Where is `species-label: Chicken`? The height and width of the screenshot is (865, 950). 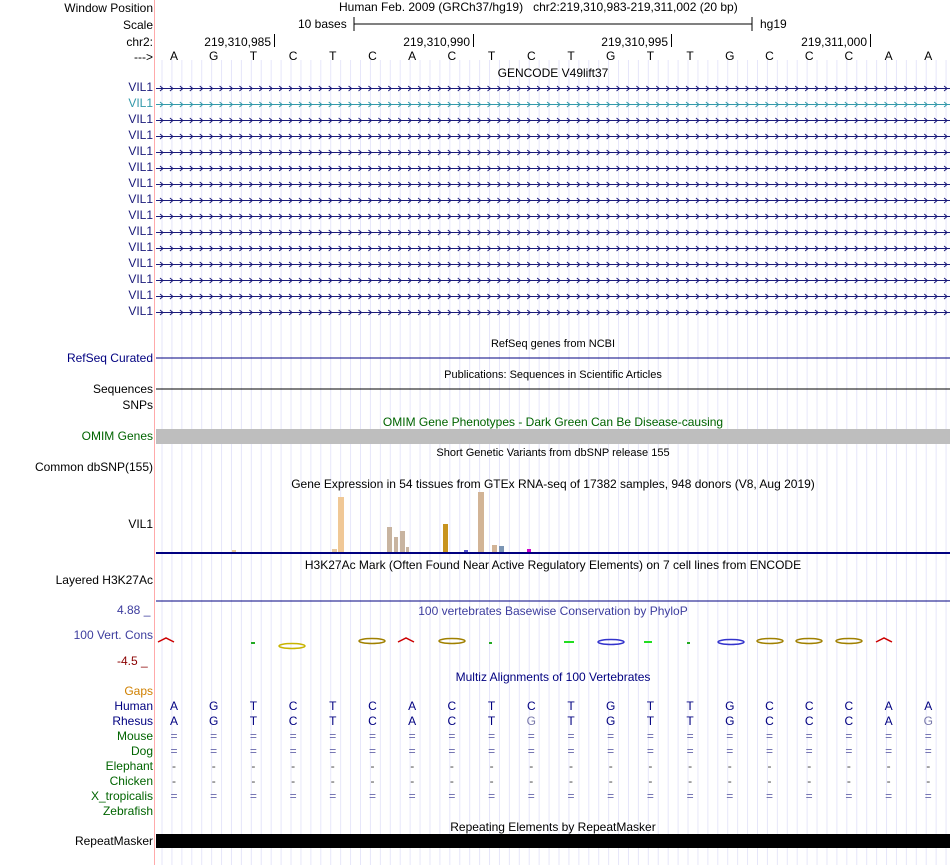 species-label: Chicken is located at coordinates (131, 781).